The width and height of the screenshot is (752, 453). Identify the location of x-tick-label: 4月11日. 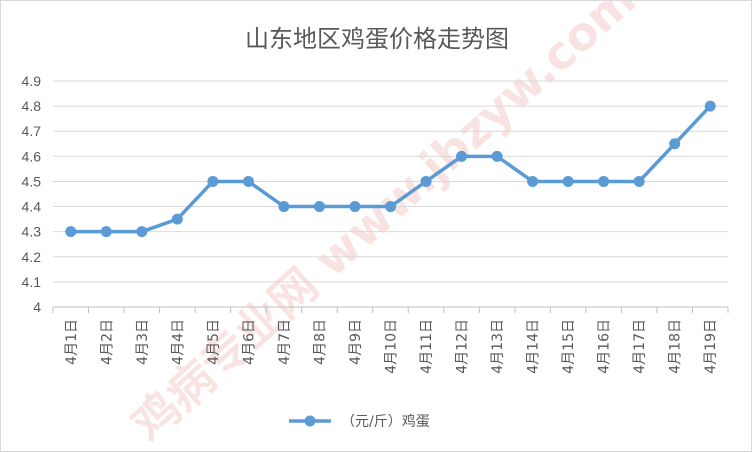
(427, 346).